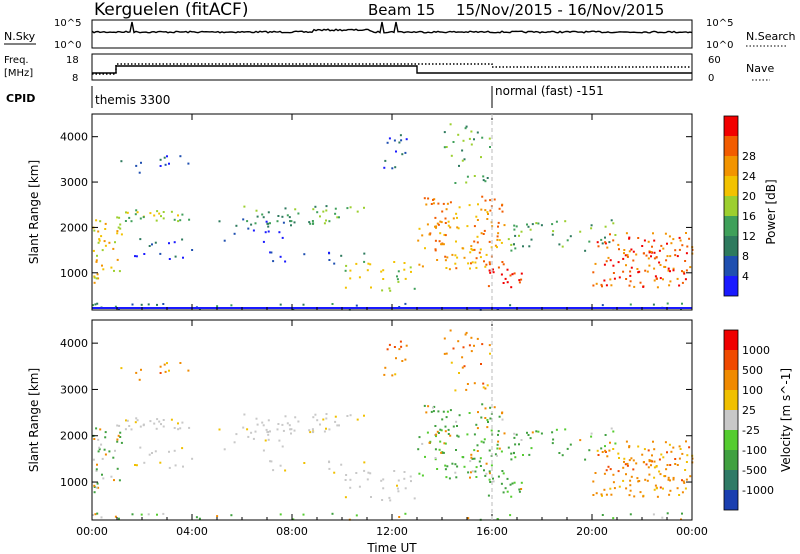 The width and height of the screenshot is (800, 554). Describe the element at coordinates (72, 60) in the screenshot. I see `freq-tick-high: 18` at that location.